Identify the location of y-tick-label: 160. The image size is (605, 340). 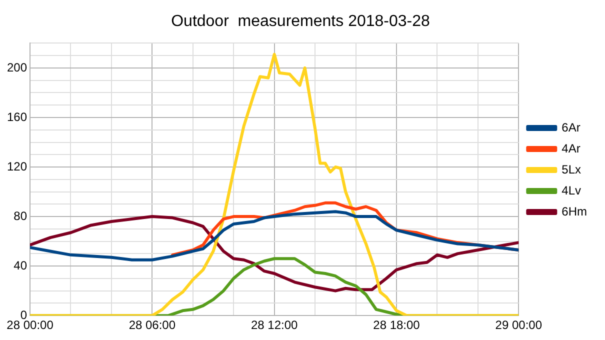
(17, 117).